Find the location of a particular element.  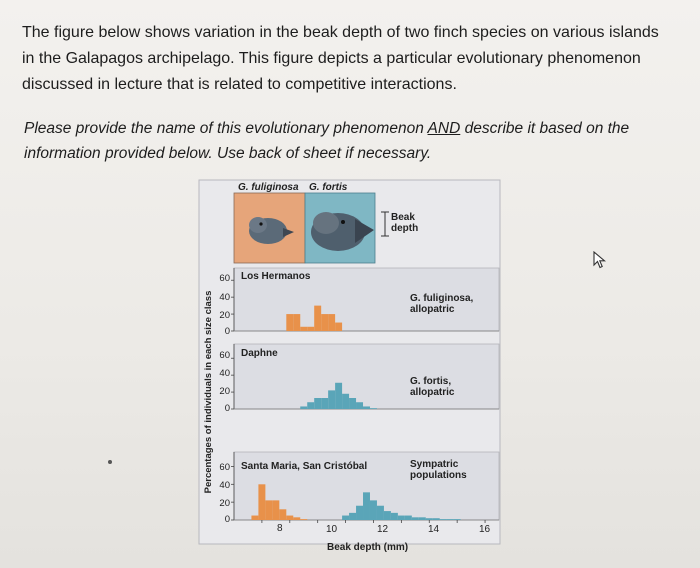

beak-depth-bracket is located at coordinates (385, 224).